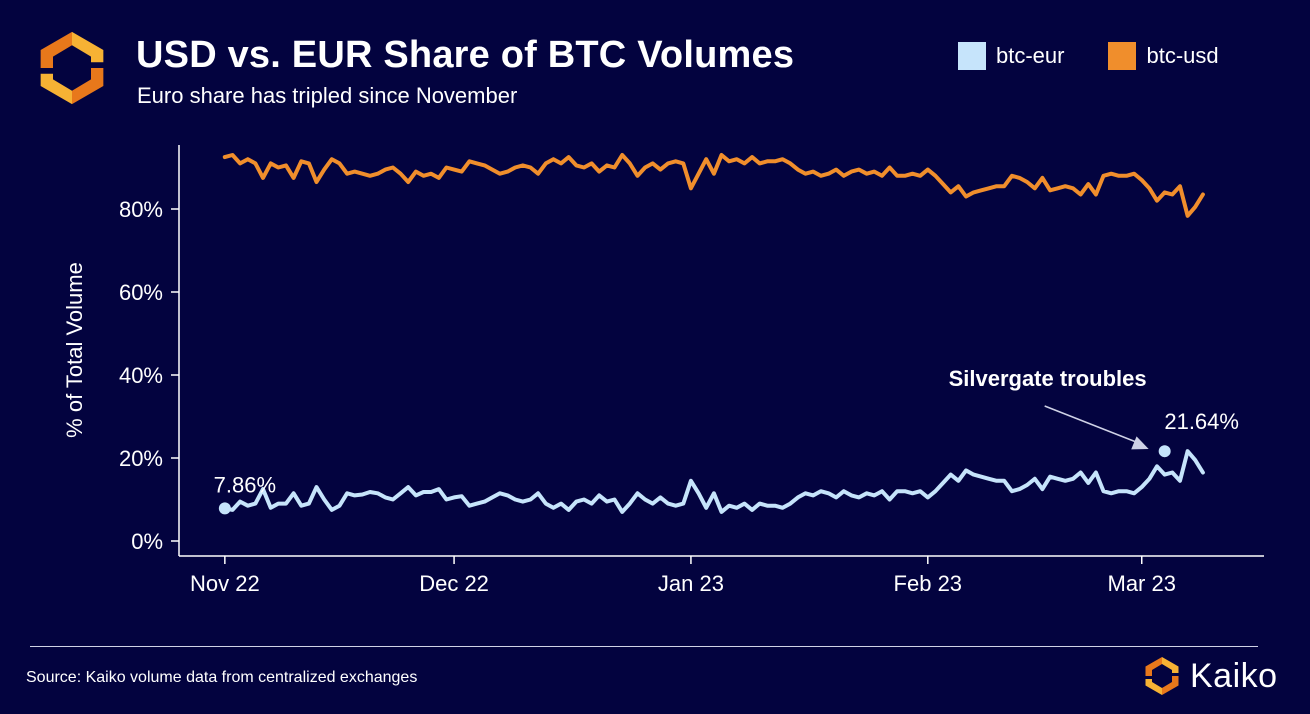 Image resolution: width=1310 pixels, height=714 pixels. I want to click on y-tick-label: 20%, so click(141, 458).